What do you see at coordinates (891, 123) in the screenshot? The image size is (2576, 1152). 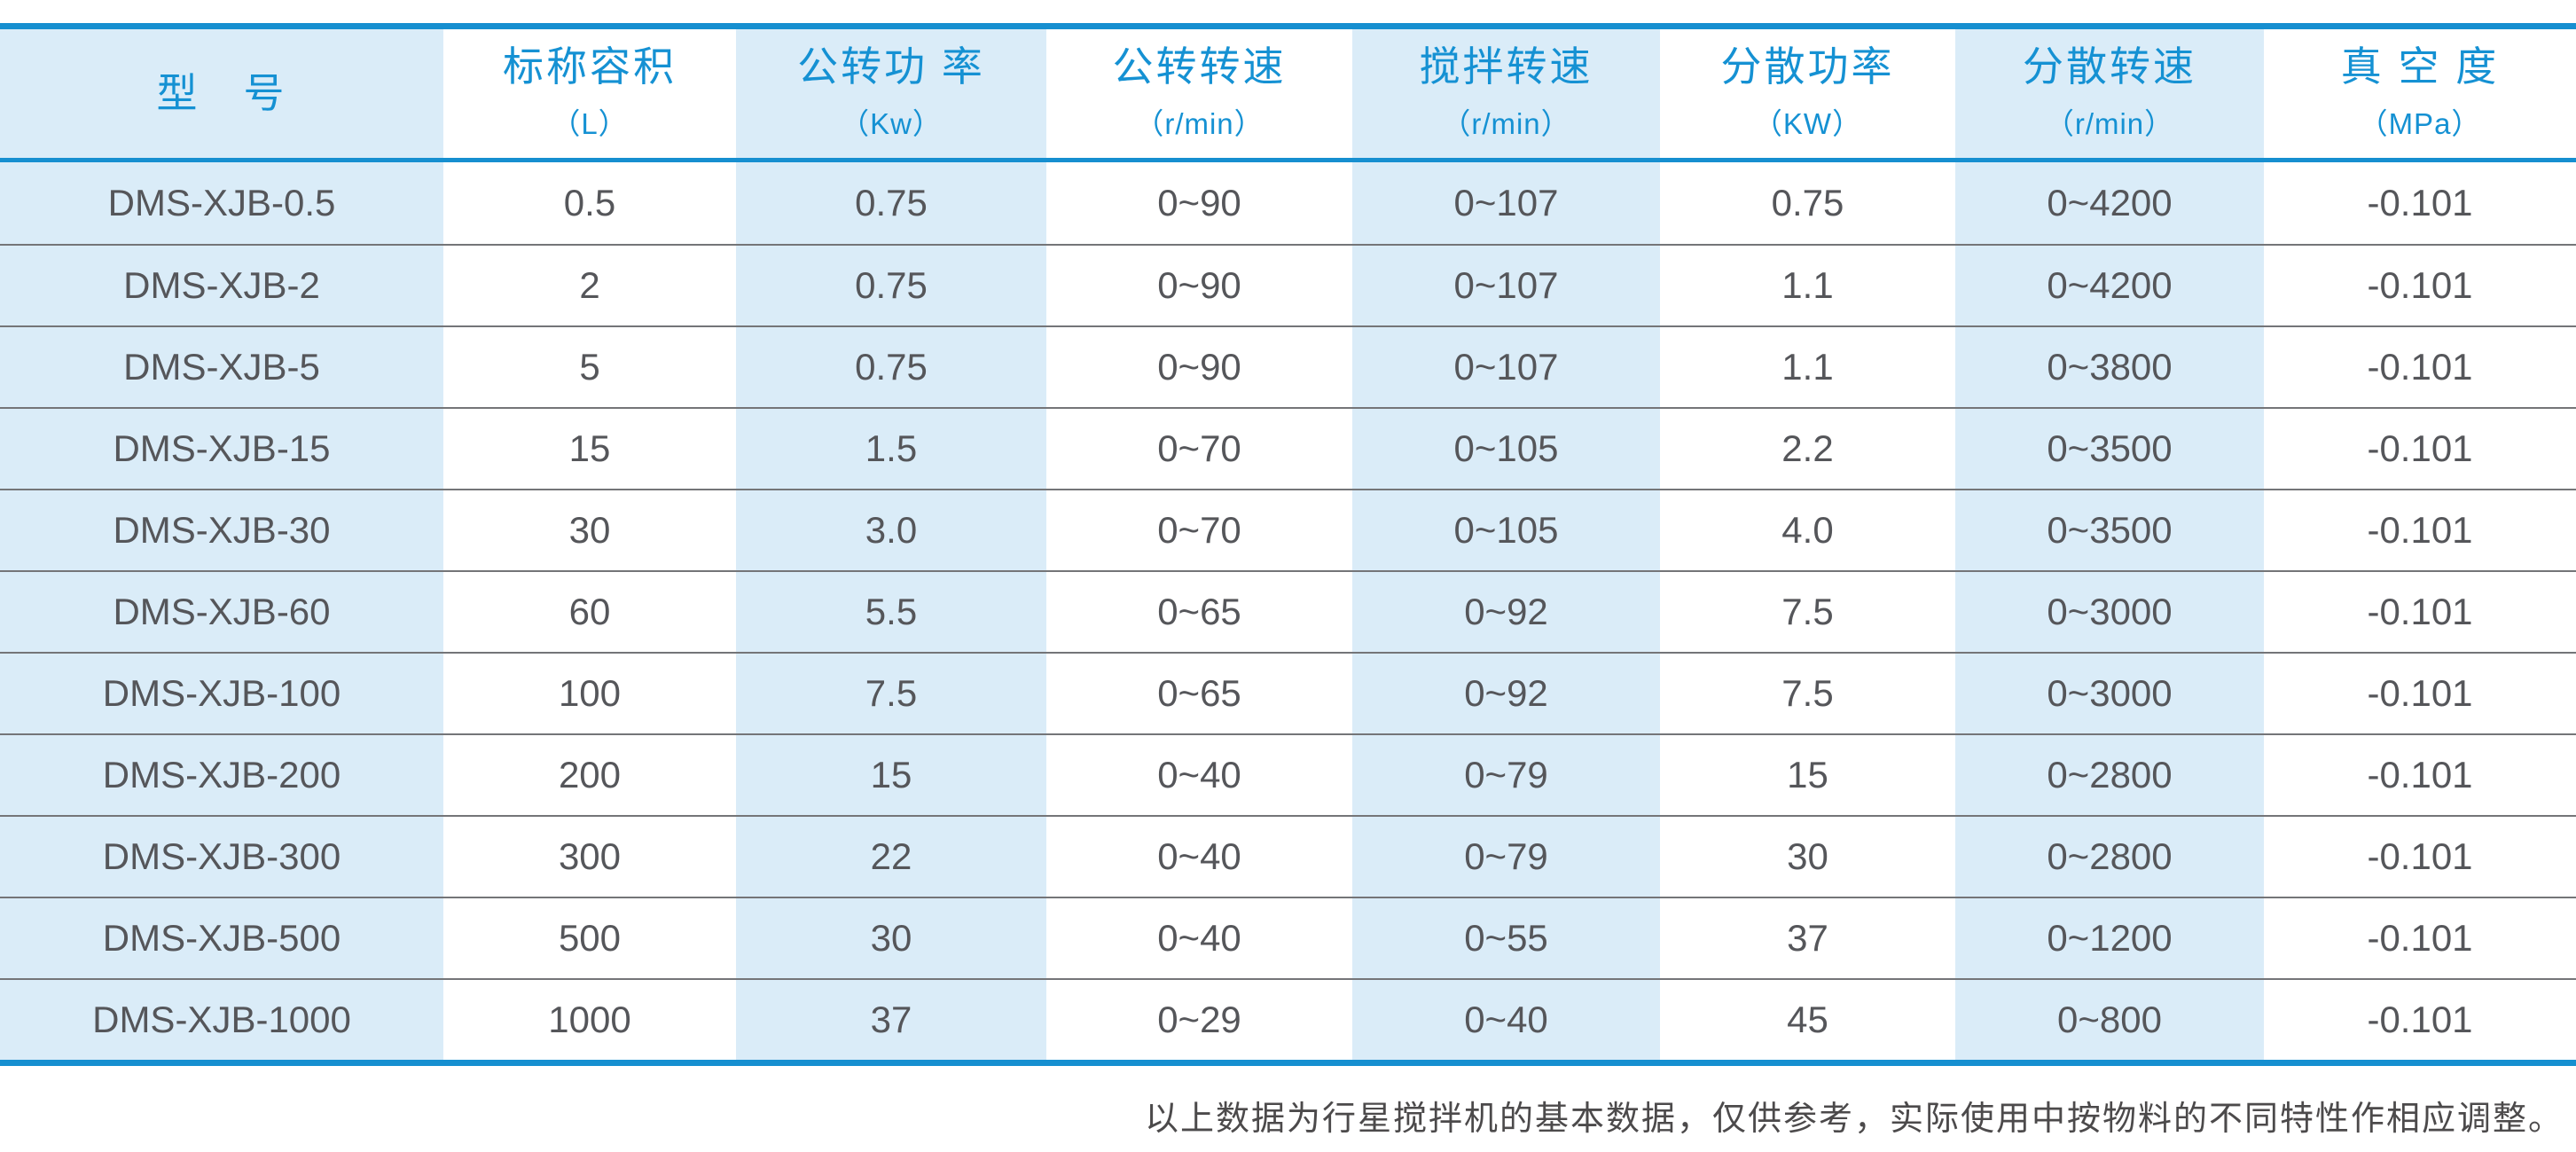 I see `column-unit: （Kw）` at bounding box center [891, 123].